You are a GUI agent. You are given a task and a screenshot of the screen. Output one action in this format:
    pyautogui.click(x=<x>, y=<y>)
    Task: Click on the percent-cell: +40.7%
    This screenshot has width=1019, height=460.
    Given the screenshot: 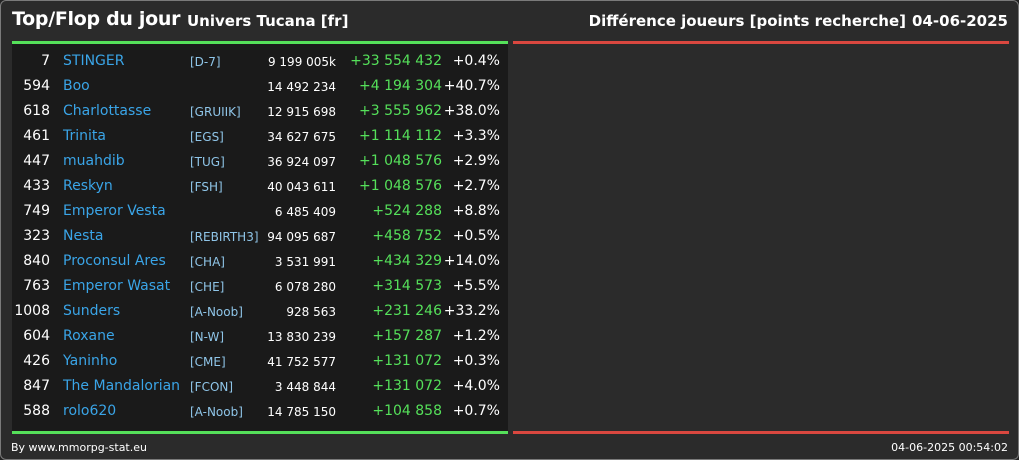 What is the action you would take?
    pyautogui.click(x=471, y=86)
    